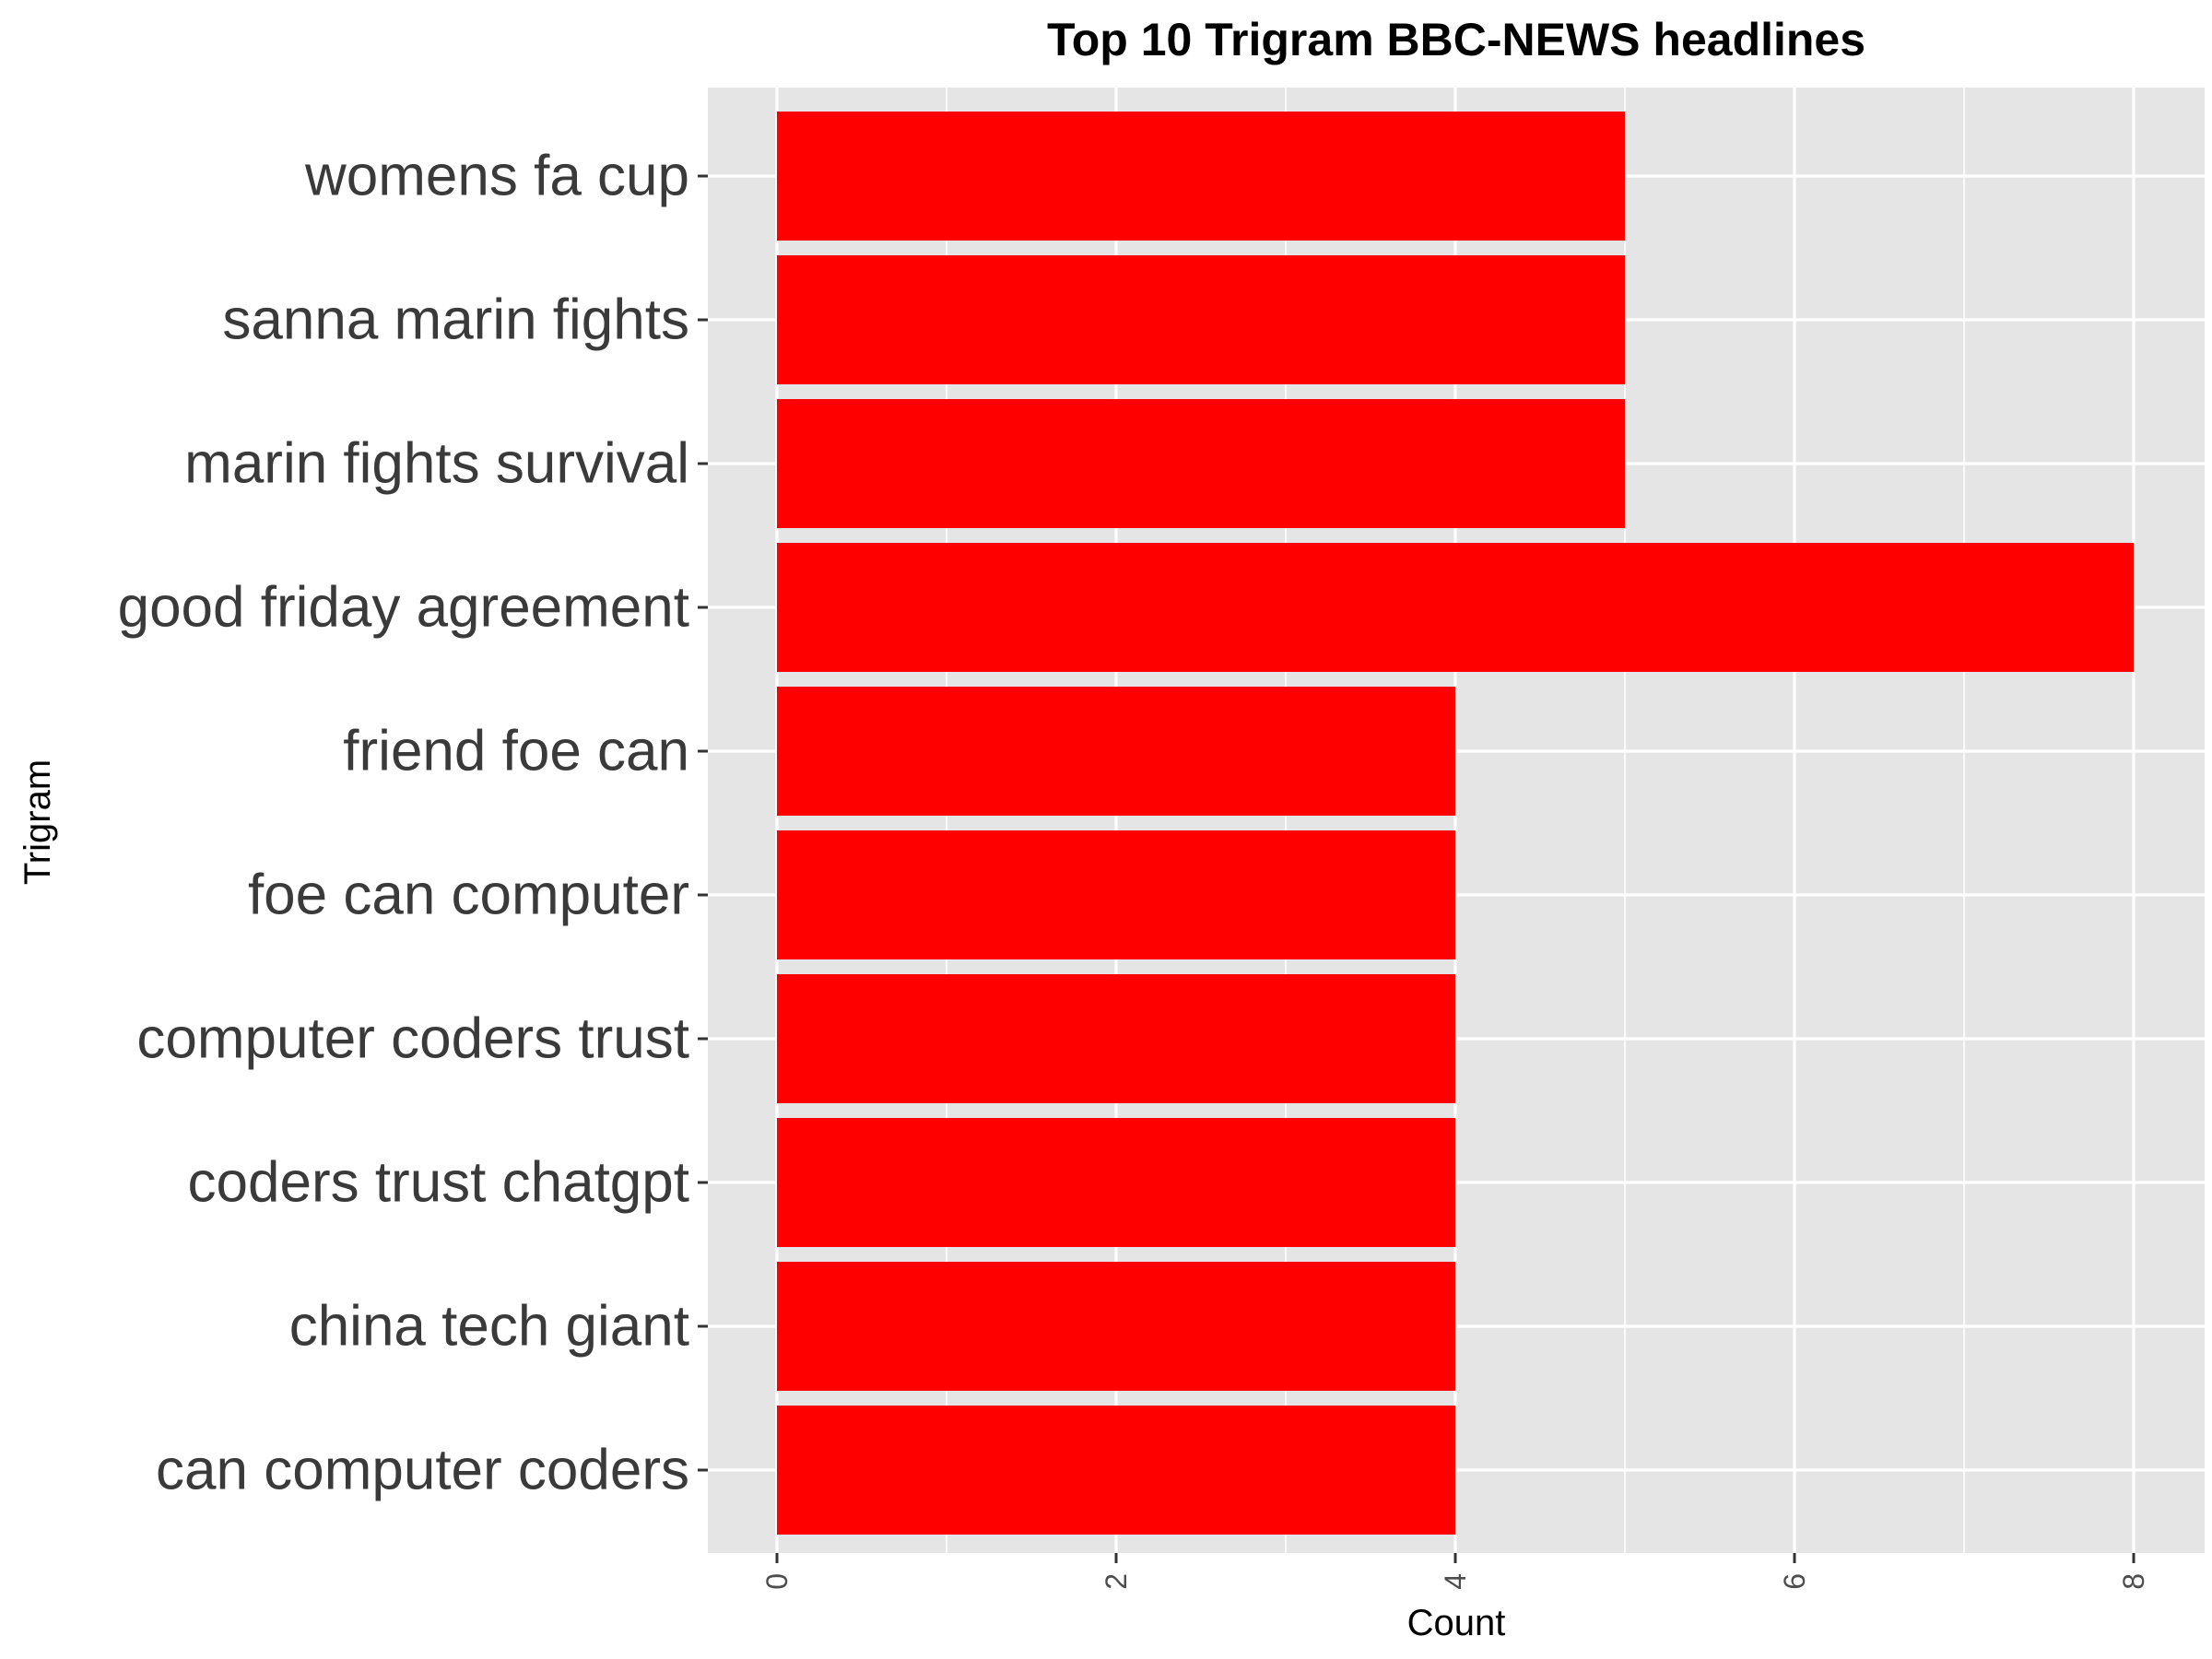 This screenshot has height=1659, width=2212. Describe the element at coordinates (38, 822) in the screenshot. I see `y-axis-label: Trigram` at that location.